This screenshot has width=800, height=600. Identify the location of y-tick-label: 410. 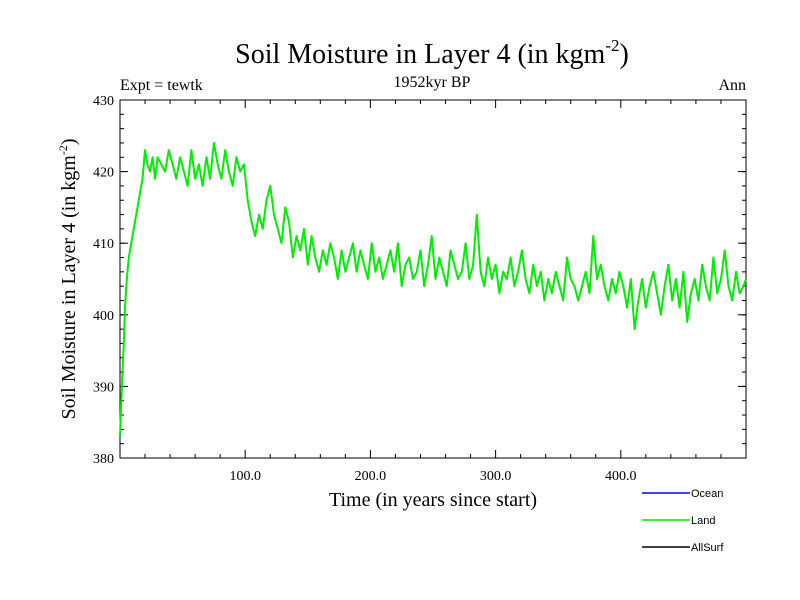
(103, 244).